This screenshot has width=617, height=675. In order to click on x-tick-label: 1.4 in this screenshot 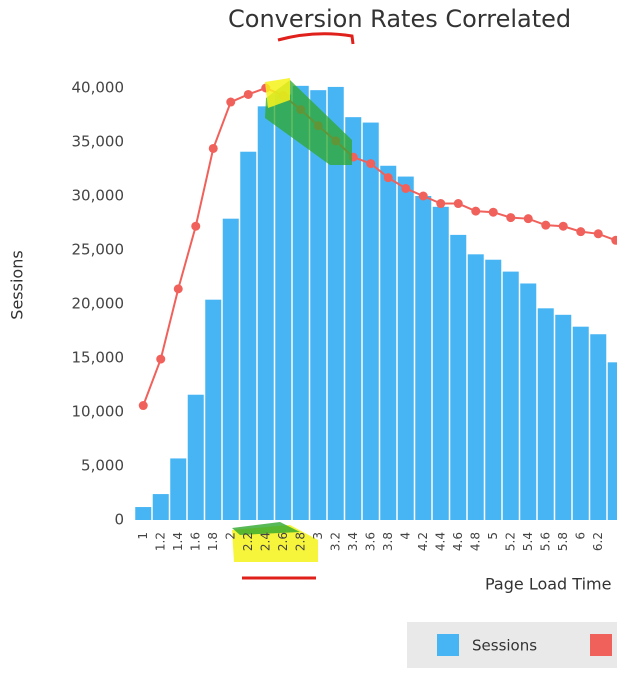, I will do `click(178, 541)`.